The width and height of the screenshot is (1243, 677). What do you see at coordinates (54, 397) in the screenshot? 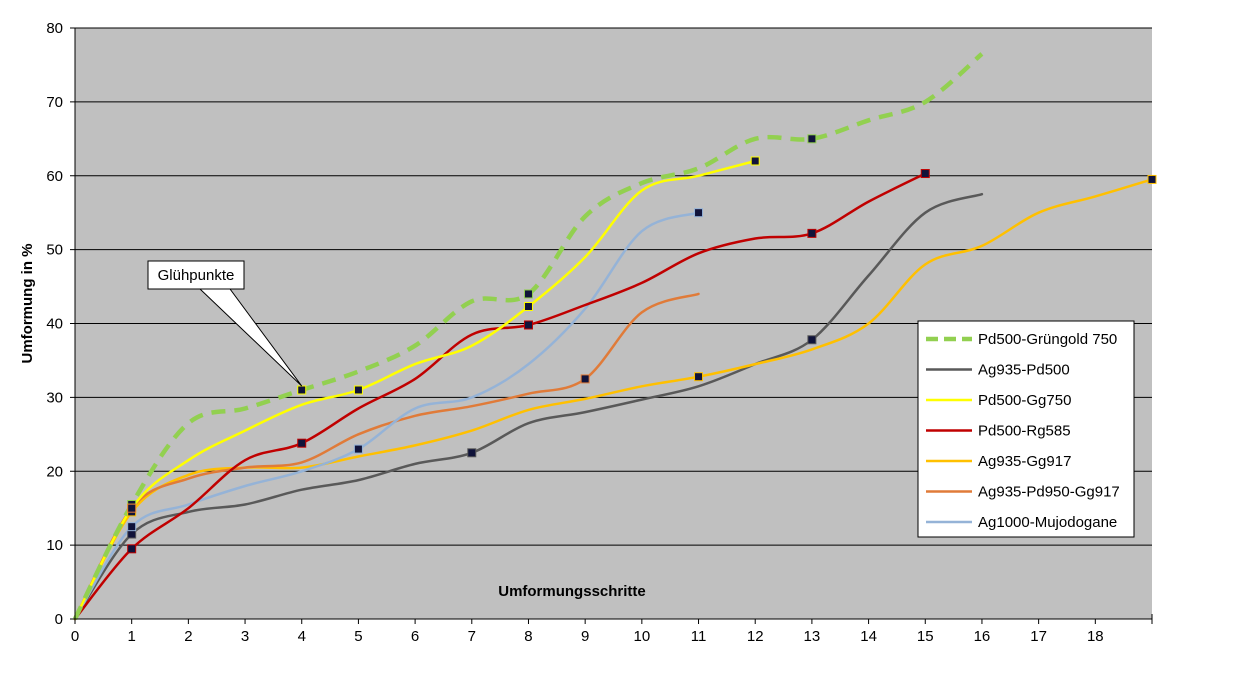
I see `y-tick-label: 30` at bounding box center [54, 397].